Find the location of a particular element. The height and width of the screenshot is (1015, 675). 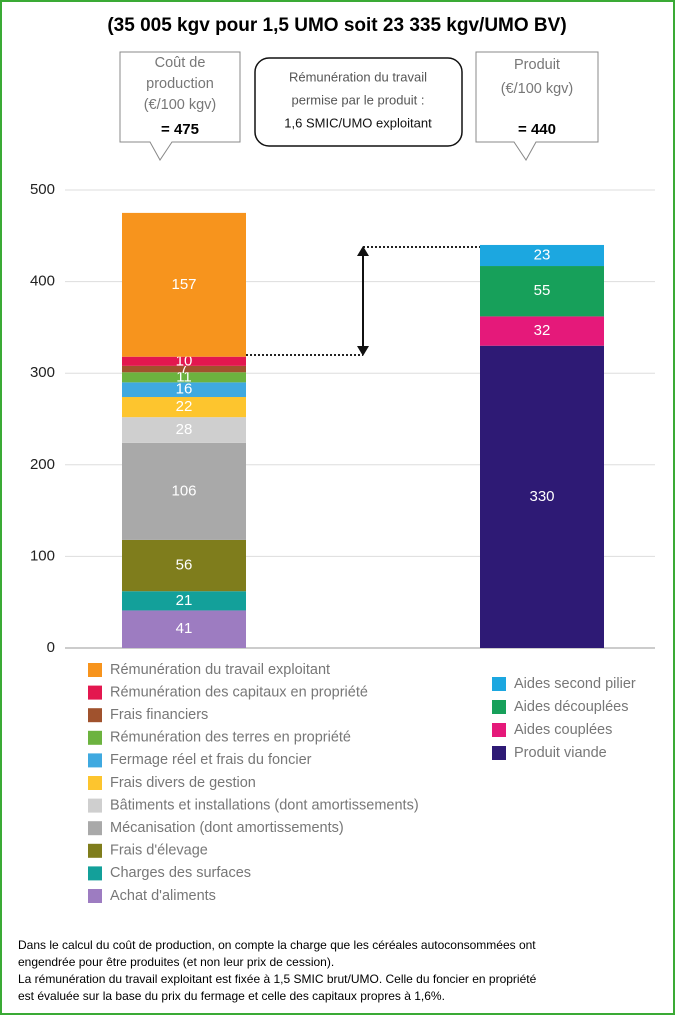

legend-label: Frais d'élevage is located at coordinates (159, 851).